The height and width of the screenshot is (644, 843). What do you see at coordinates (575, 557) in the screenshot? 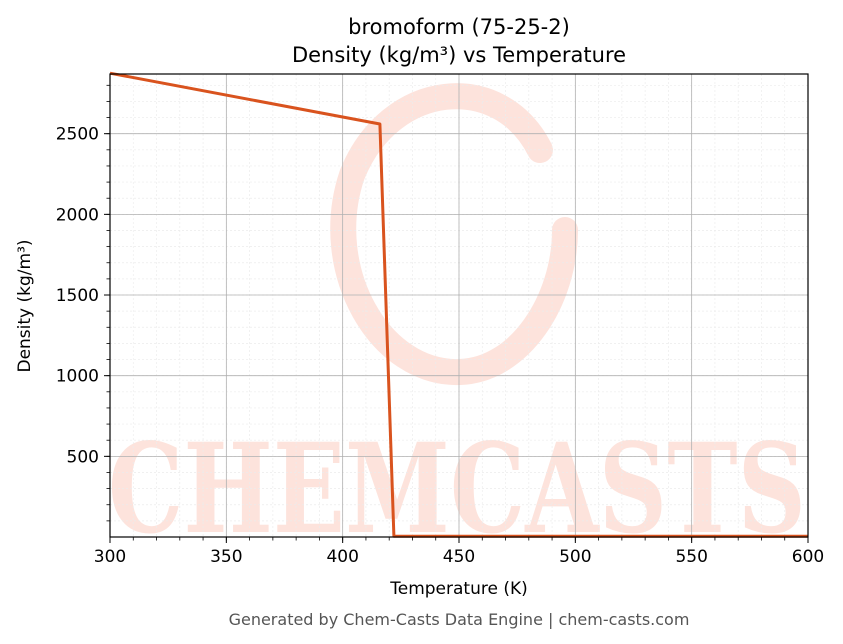
I see `x-tick-label: 500` at bounding box center [575, 557].